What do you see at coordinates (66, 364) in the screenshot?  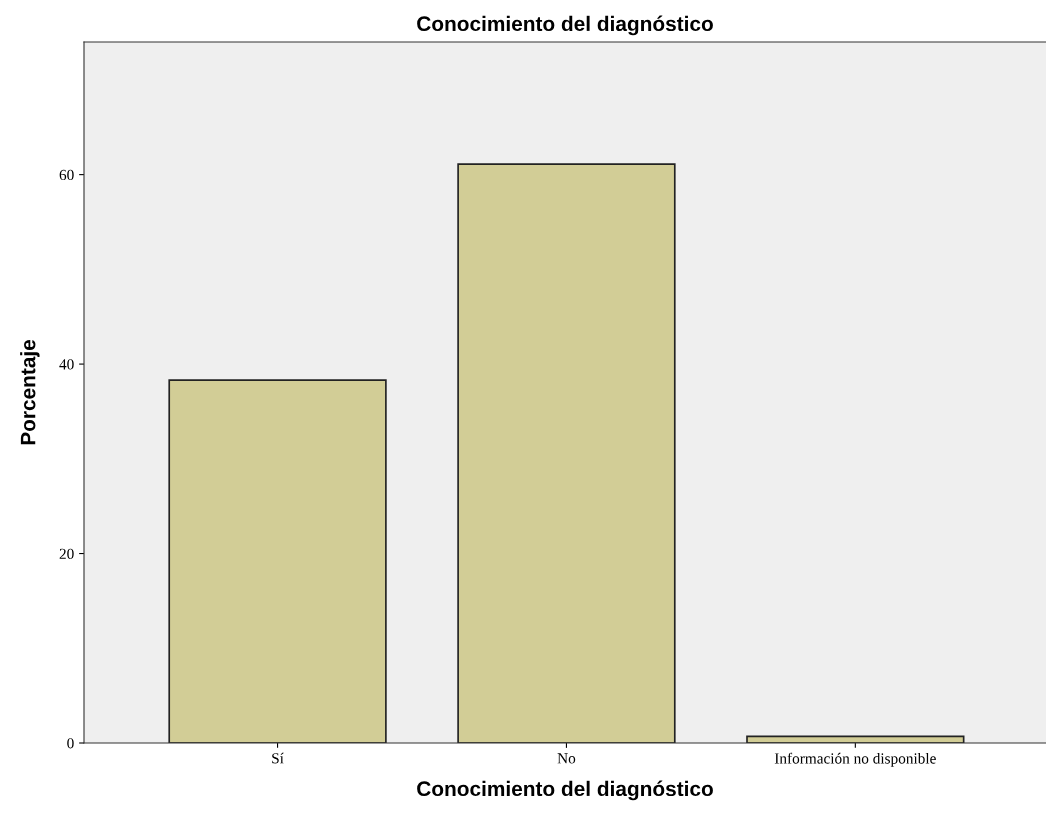 I see `y-tick-label: 40` at bounding box center [66, 364].